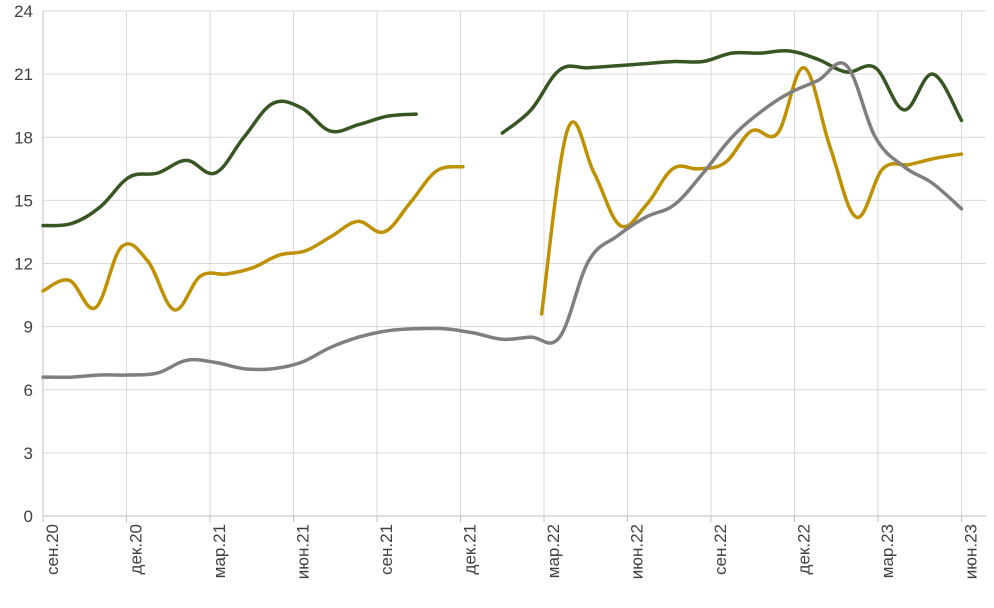 The width and height of the screenshot is (994, 608). I want to click on y-tick-label: 15, so click(23, 200).